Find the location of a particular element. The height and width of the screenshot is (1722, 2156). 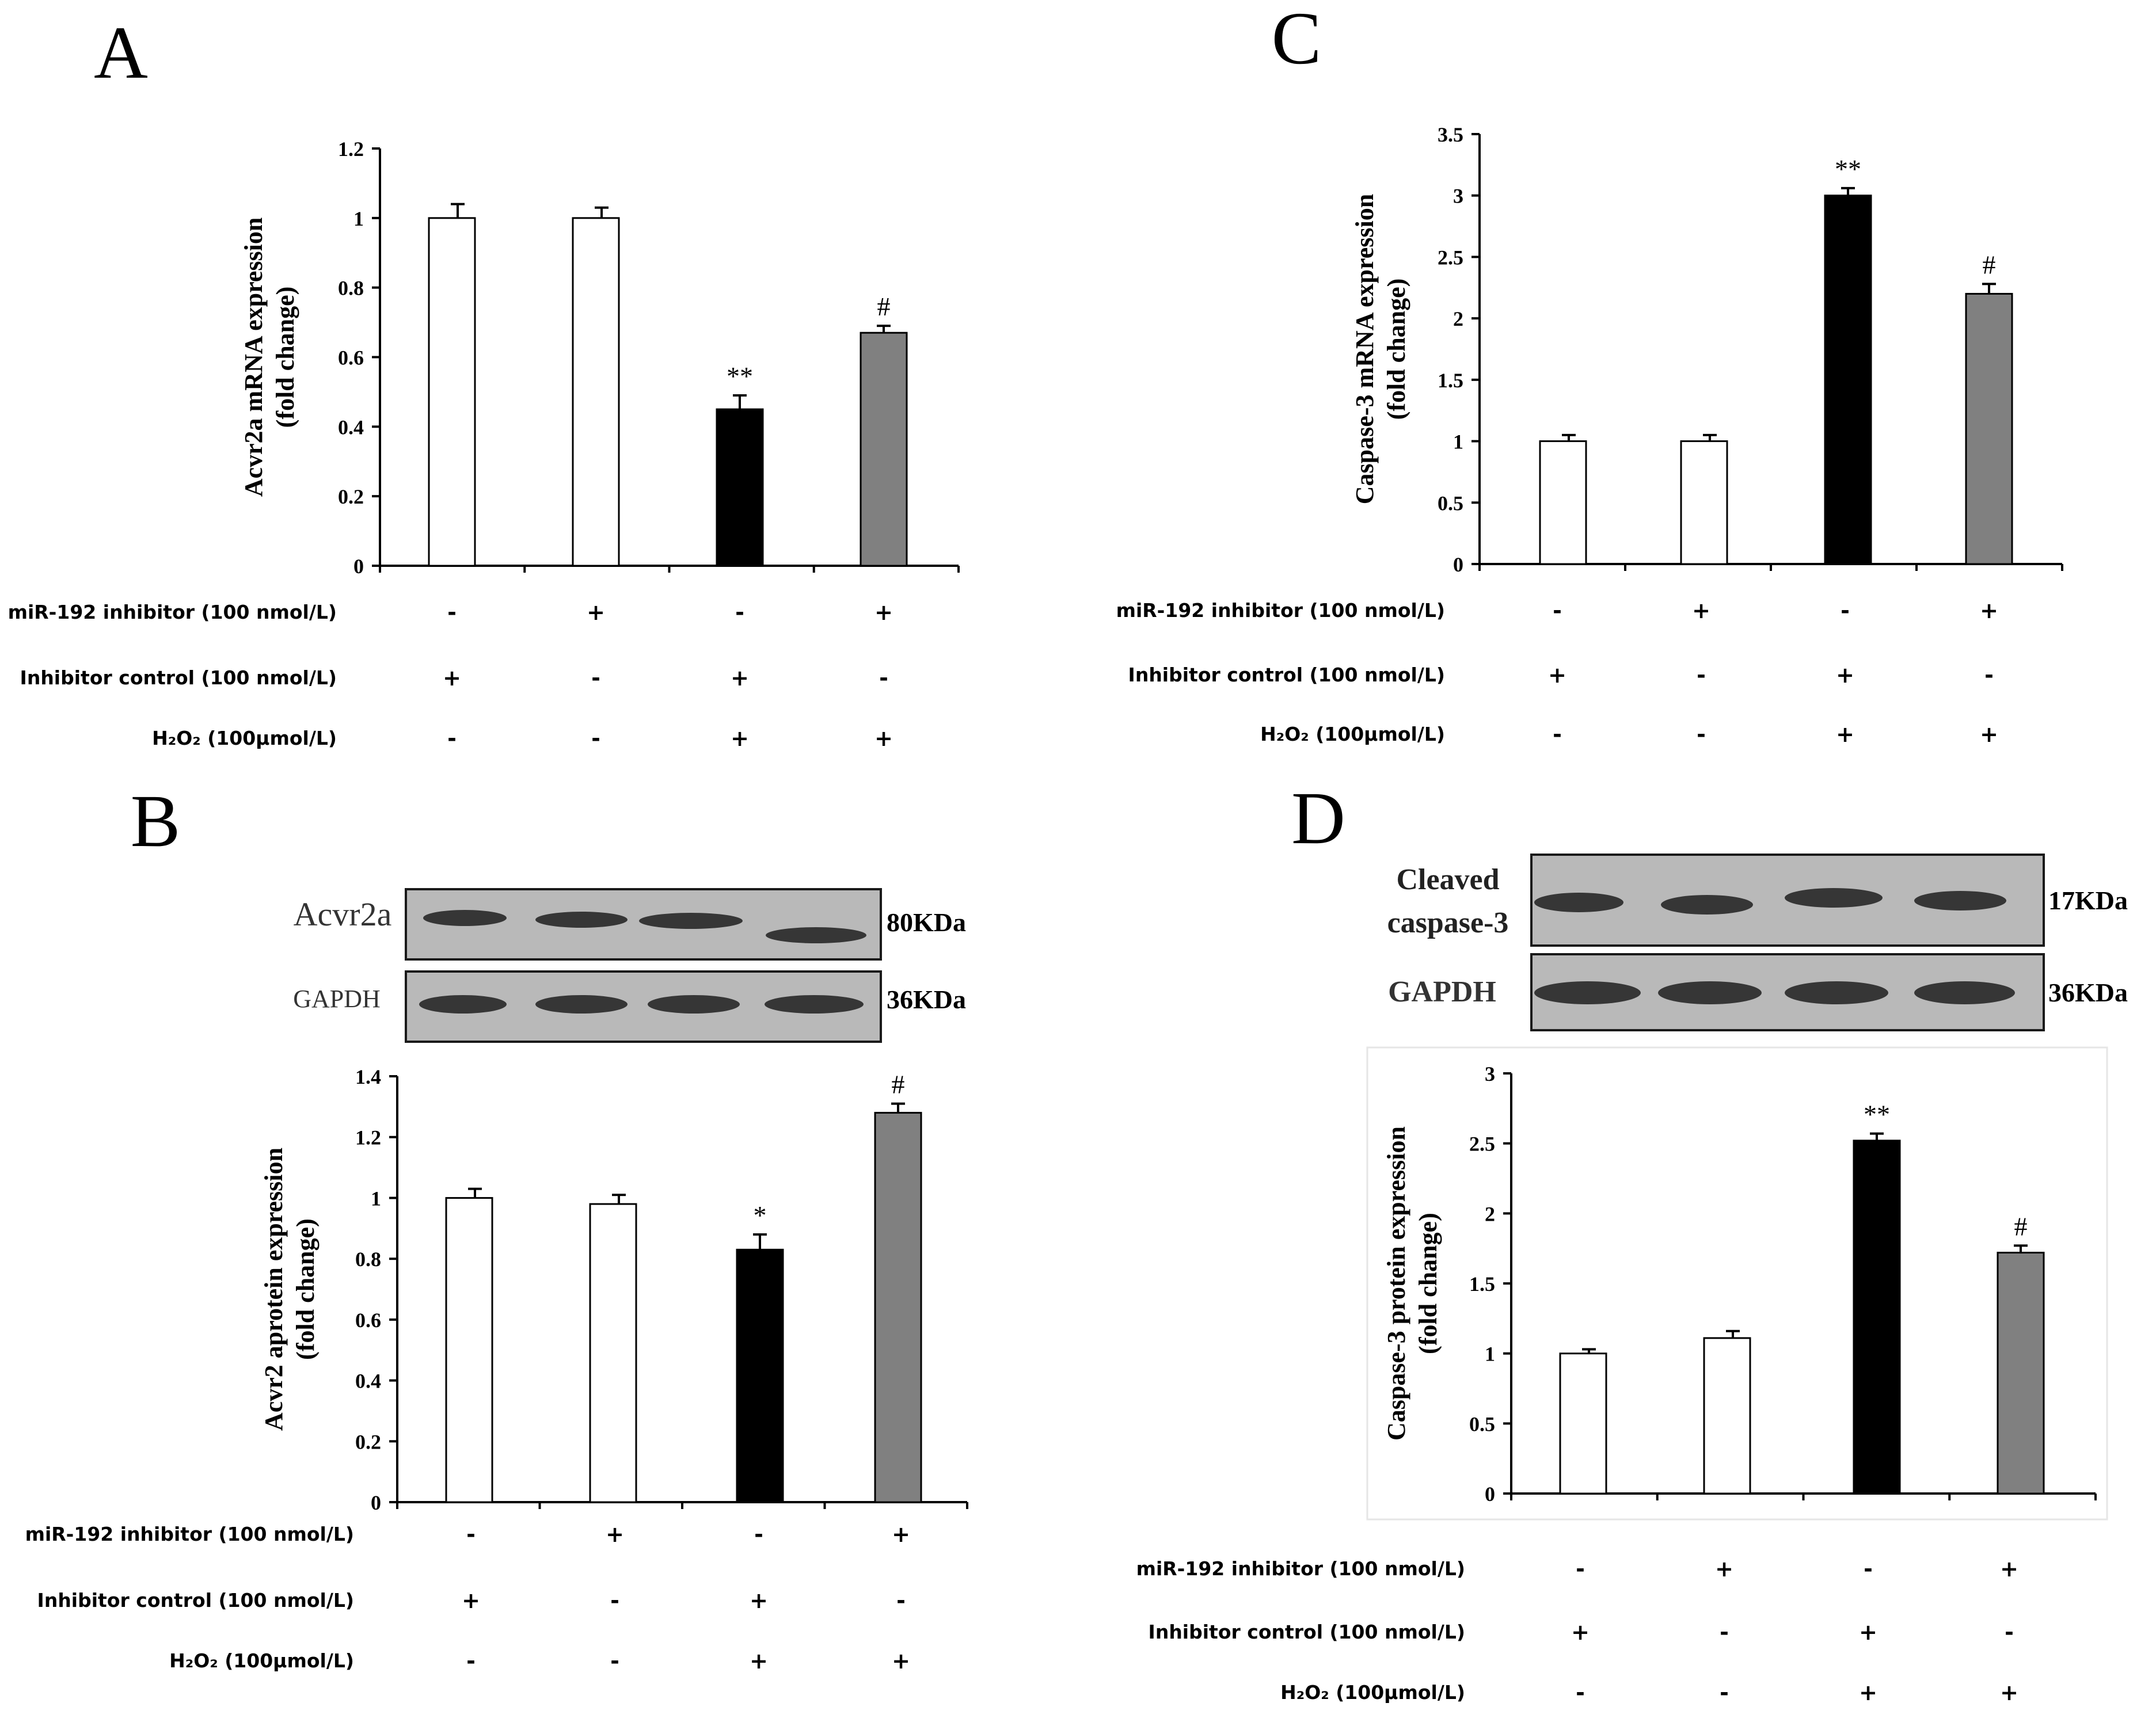

blot-row-label: Cleaved is located at coordinates (1448, 879).